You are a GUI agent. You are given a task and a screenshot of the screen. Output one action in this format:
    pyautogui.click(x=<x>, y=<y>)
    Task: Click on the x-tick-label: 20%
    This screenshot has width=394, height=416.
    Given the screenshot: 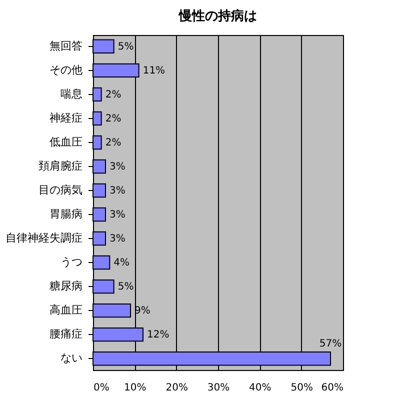 What is the action you would take?
    pyautogui.click(x=177, y=388)
    